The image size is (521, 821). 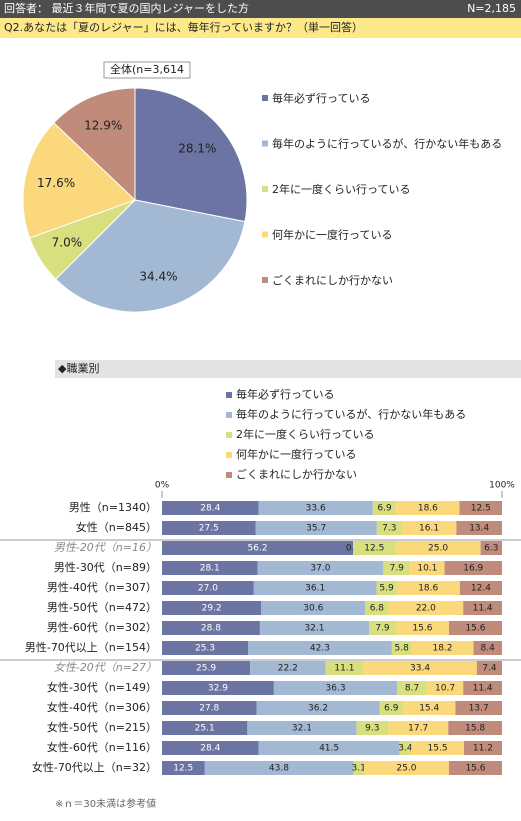 What do you see at coordinates (56, 183) in the screenshot?
I see `pie-label: 17.6%` at bounding box center [56, 183].